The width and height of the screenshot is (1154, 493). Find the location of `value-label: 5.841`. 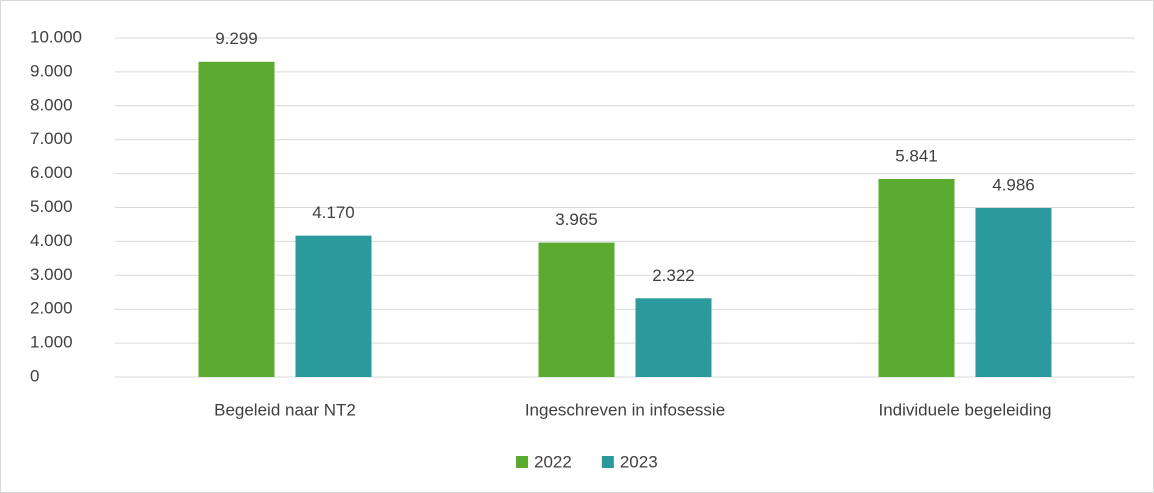

value-label: 5.841 is located at coordinates (916, 155).